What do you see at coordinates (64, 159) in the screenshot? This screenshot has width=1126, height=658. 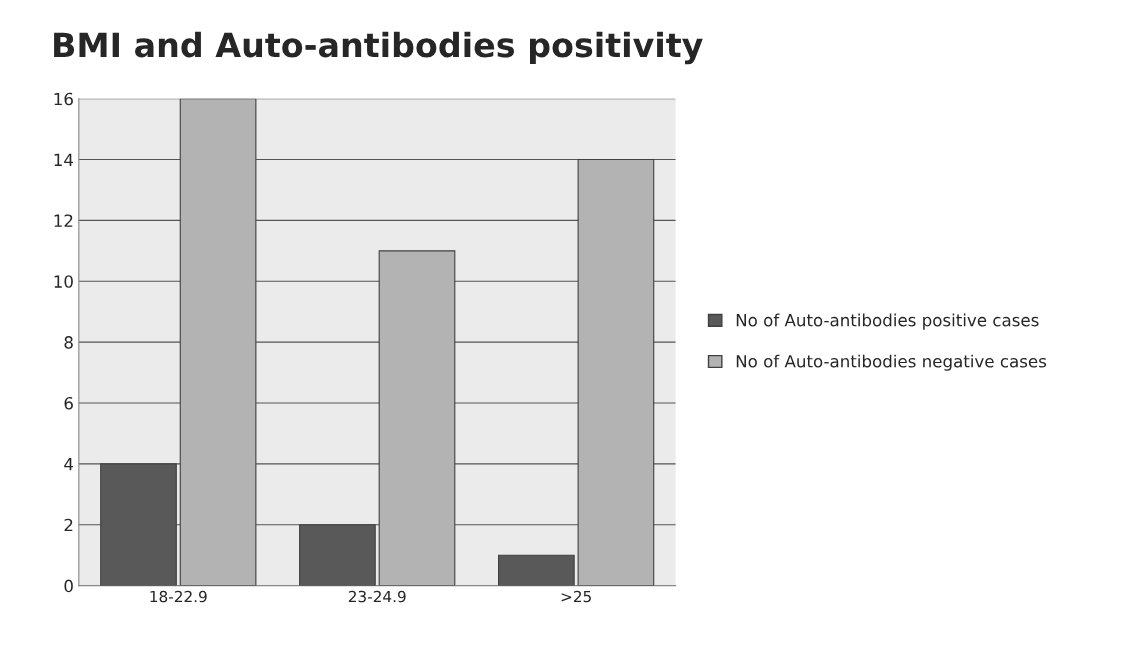 I see `y-tick-label: 14` at bounding box center [64, 159].